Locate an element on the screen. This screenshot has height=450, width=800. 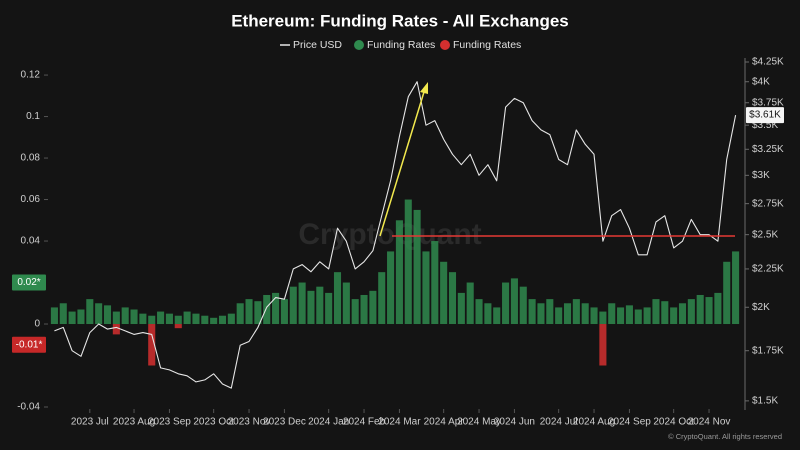
y2-tick-label: $4.25K is located at coordinates (768, 62).